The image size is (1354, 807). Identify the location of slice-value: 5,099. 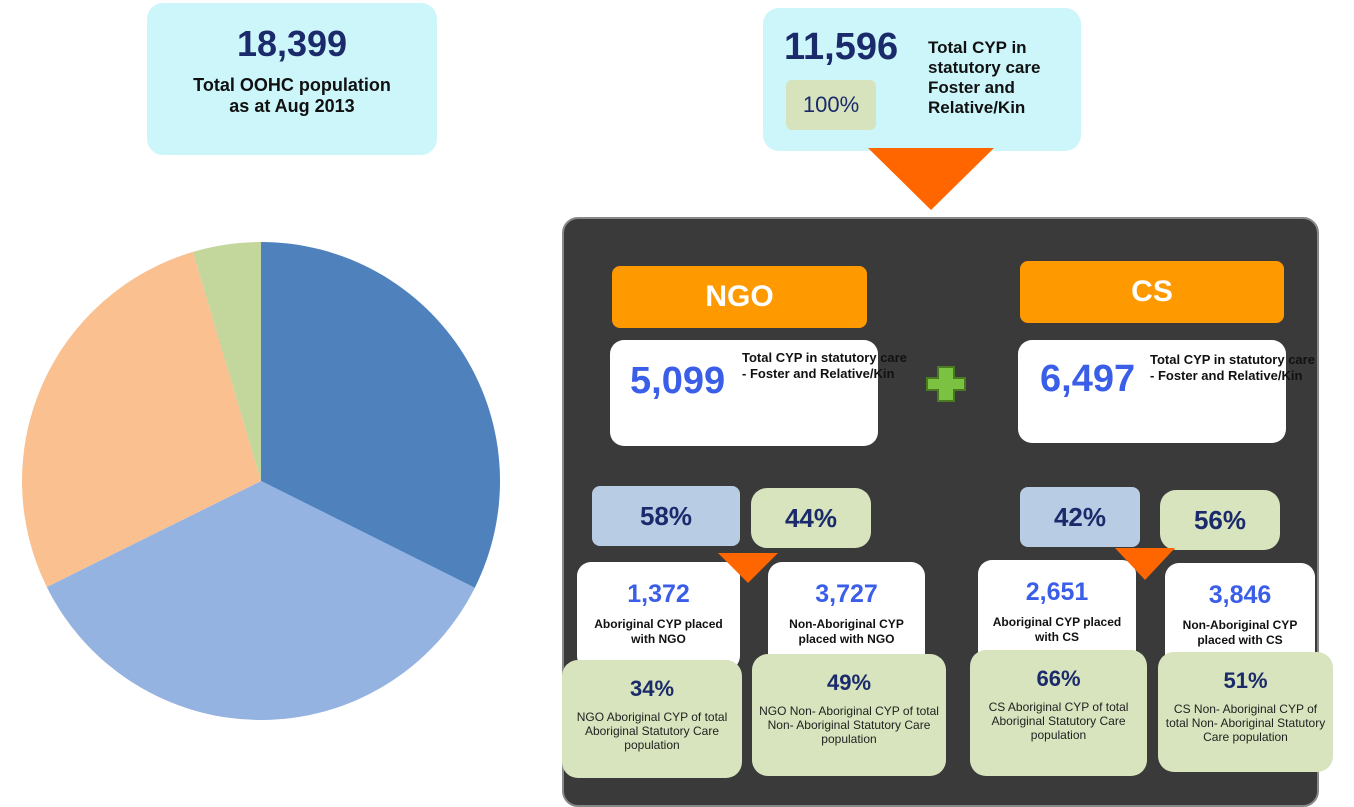
(136, 429).